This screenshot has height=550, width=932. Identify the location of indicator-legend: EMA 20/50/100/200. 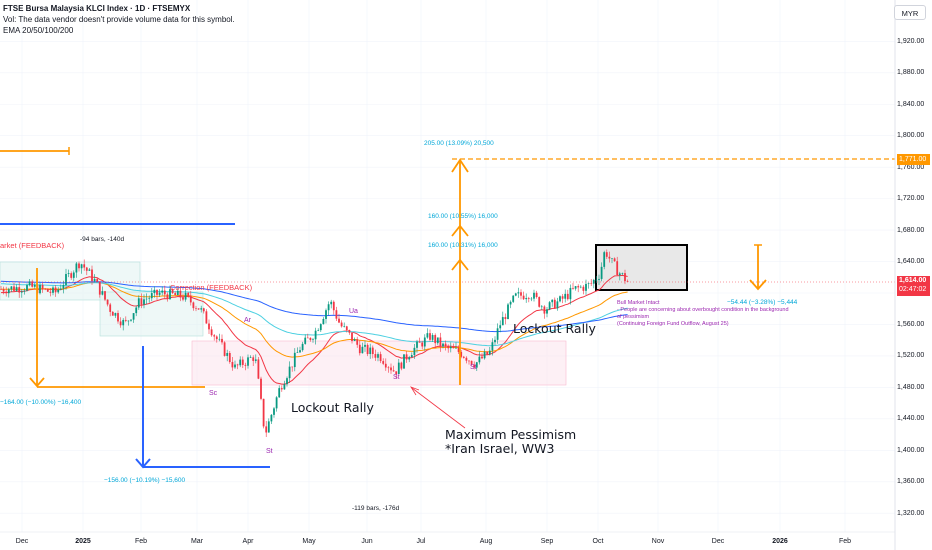
(38, 30).